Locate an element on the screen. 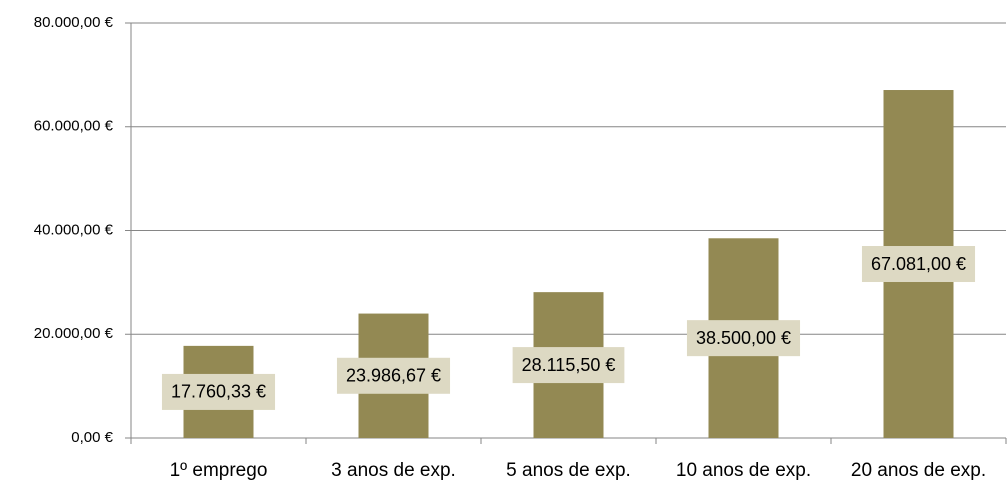  y-tick-label: 20.000,00 € is located at coordinates (74, 333).